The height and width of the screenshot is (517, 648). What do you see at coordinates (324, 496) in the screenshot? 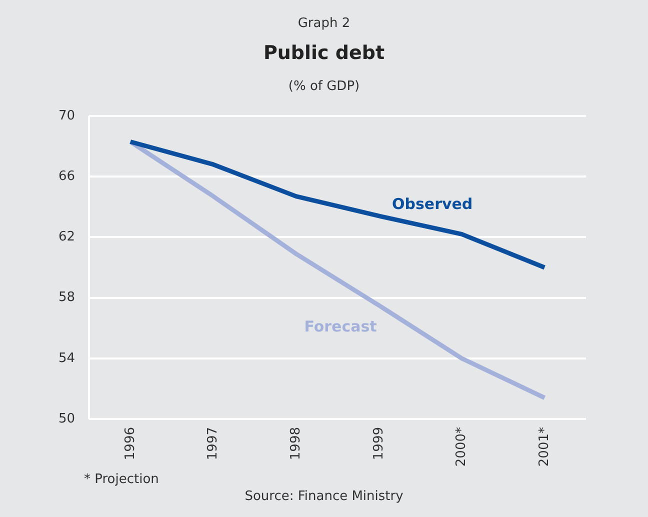
I see `source-note: Source: Finance Ministry` at bounding box center [324, 496].